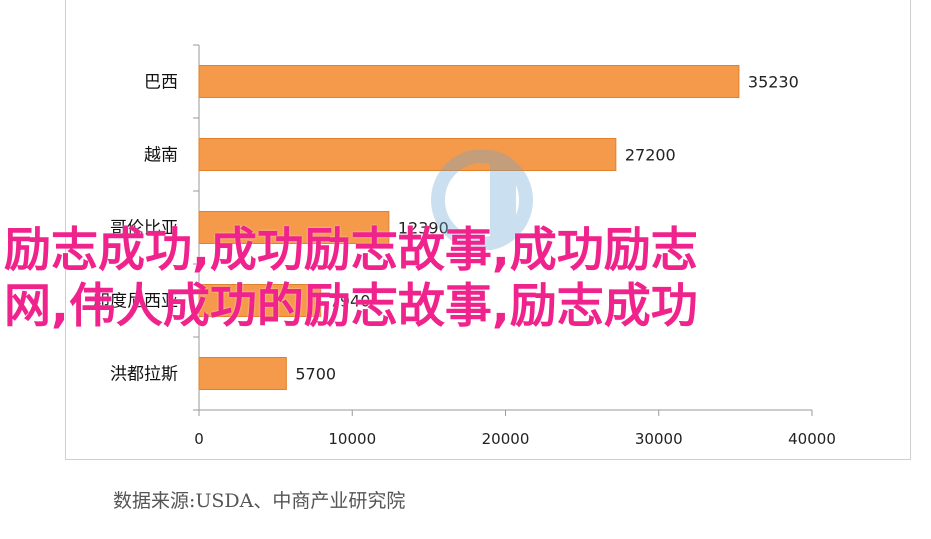 The width and height of the screenshot is (931, 539). I want to click on category-label: 越南, so click(161, 156).